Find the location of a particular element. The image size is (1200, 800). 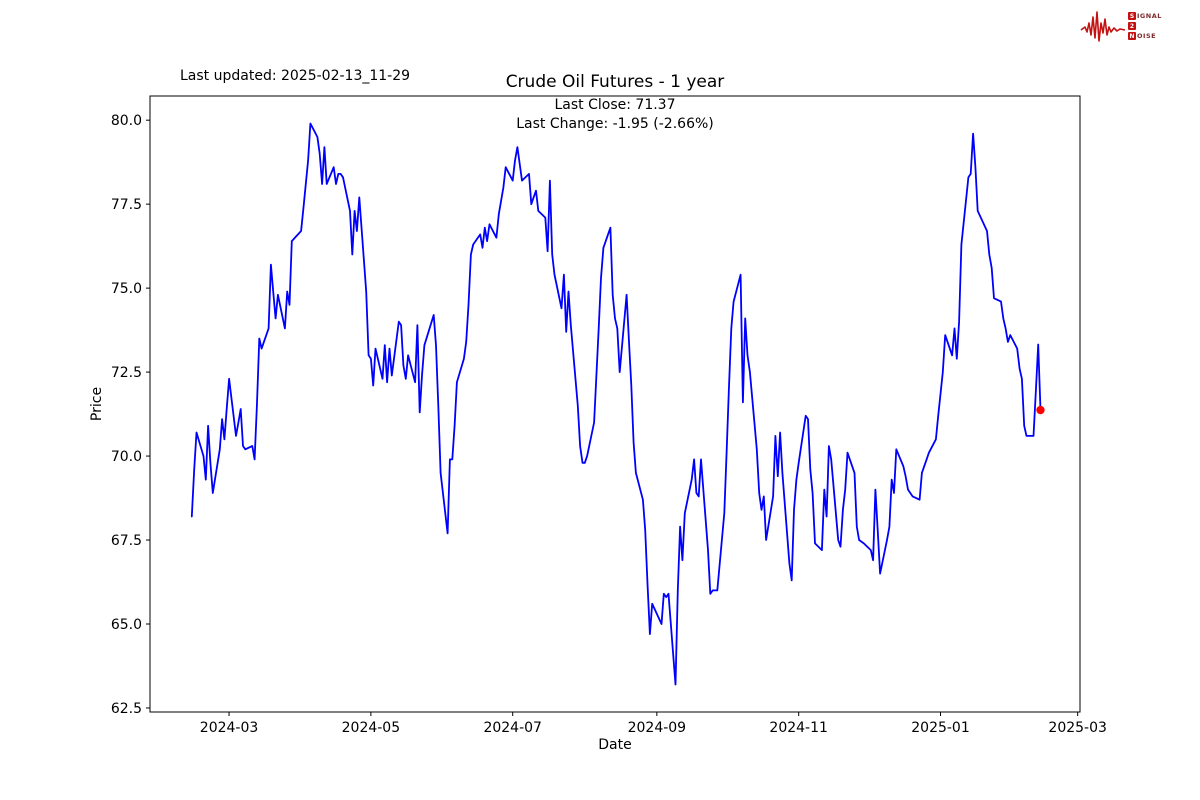

logo-text-ignal: IGNAL is located at coordinates (1149, 16).